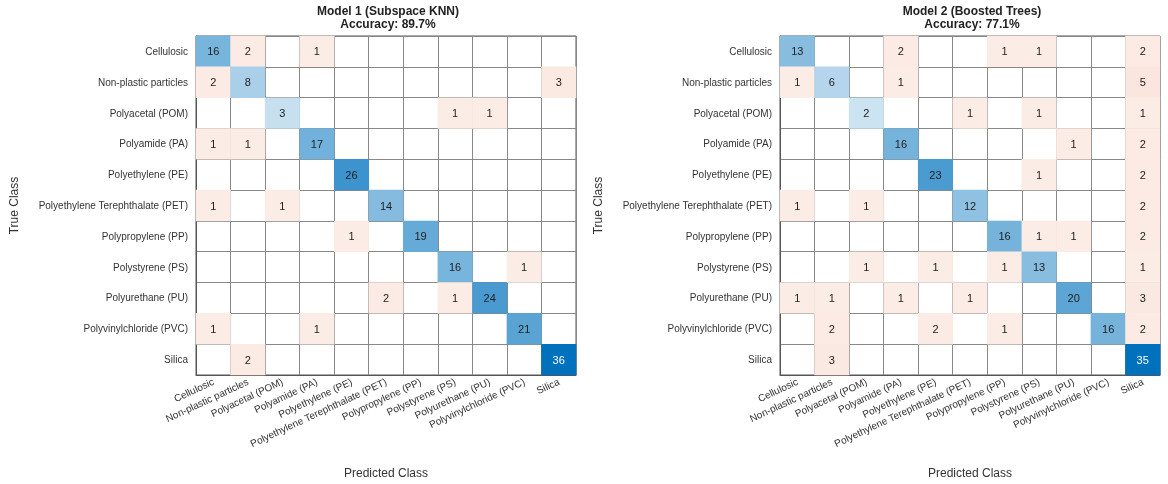  What do you see at coordinates (386, 205) in the screenshot?
I see `data-label: 14` at bounding box center [386, 205].